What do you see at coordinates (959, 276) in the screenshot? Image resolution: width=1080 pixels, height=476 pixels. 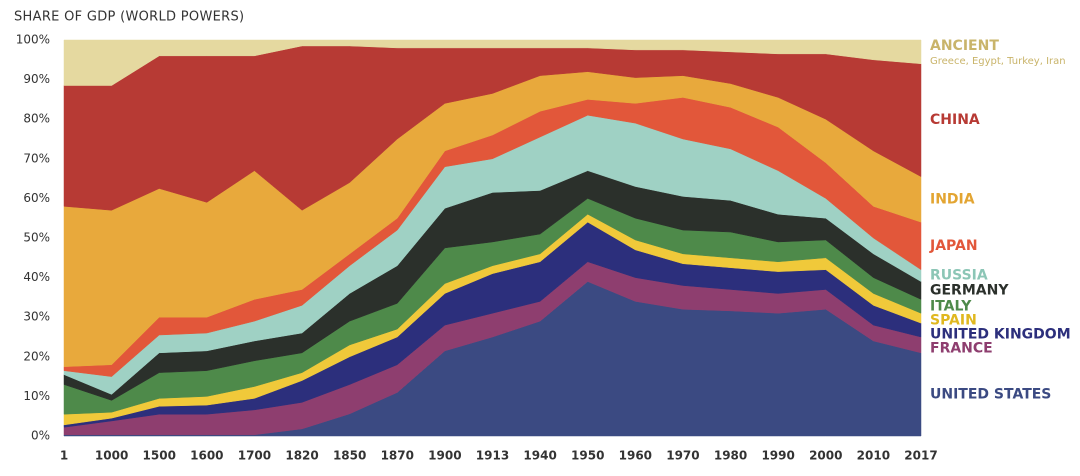 I see `legend-label: RUSSIA` at bounding box center [959, 276].